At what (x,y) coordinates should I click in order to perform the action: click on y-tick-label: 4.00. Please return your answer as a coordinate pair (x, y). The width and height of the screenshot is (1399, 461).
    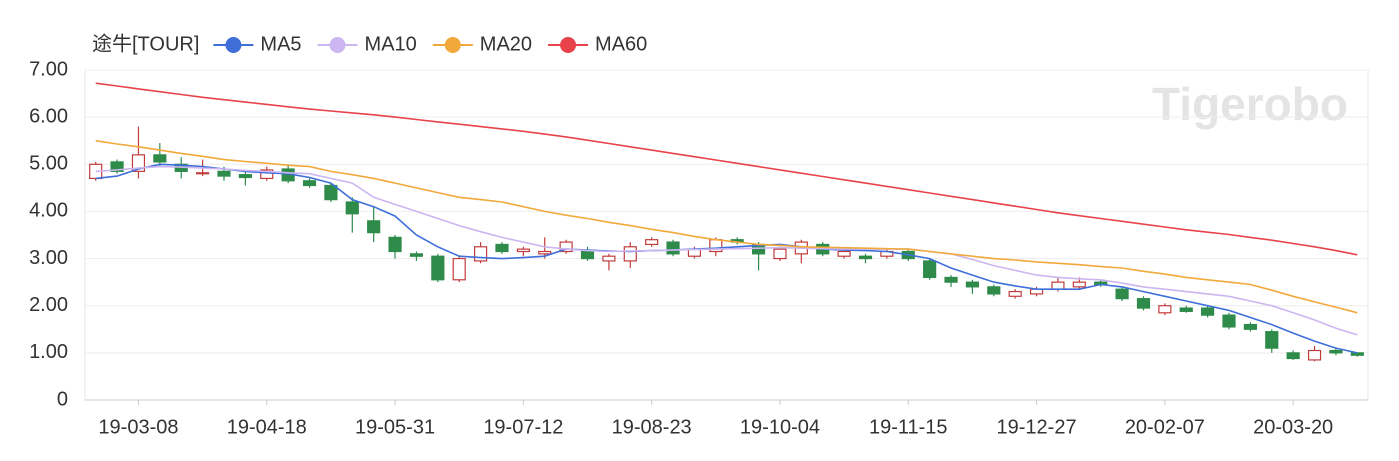
    Looking at the image, I should click on (48, 211).